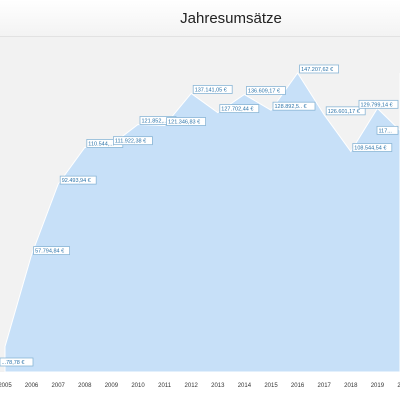 Image resolution: width=400 pixels, height=400 pixels. What do you see at coordinates (351, 386) in the screenshot?
I see `x-tick-label: 2018` at bounding box center [351, 386].